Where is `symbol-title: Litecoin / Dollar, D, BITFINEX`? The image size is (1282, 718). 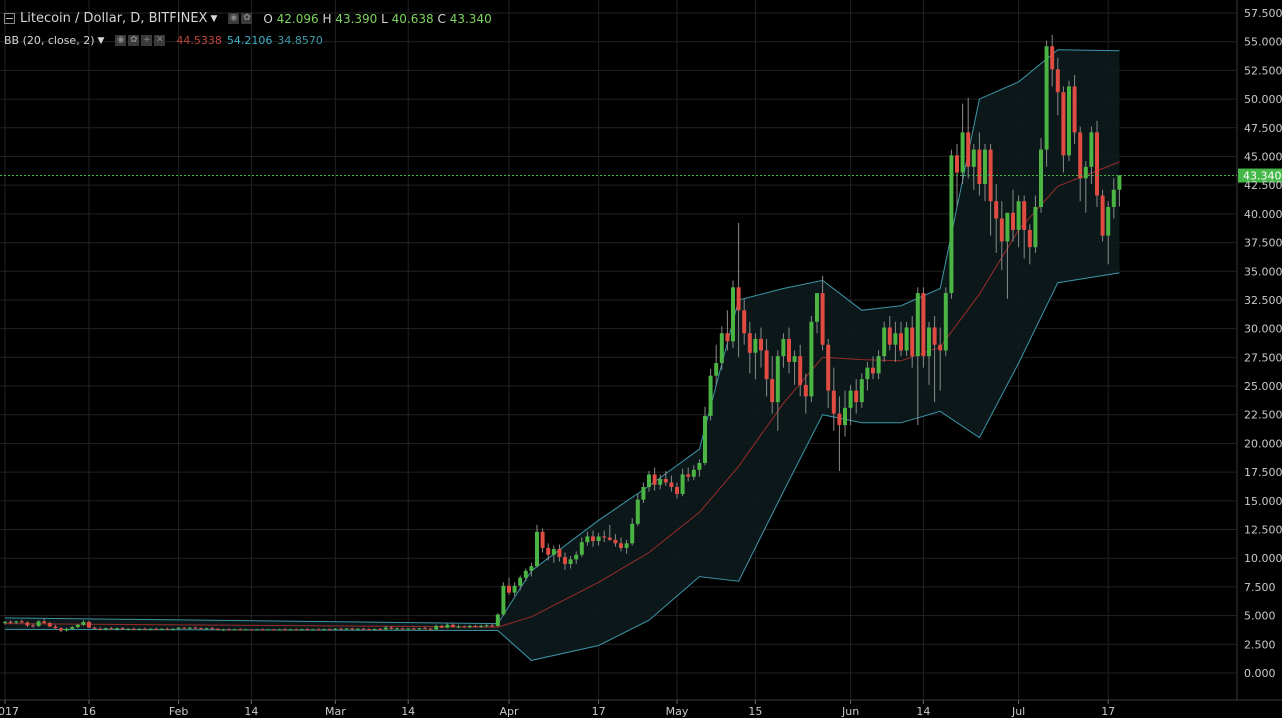 symbol-title: Litecoin / Dollar, D, BITFINEX is located at coordinates (114, 18).